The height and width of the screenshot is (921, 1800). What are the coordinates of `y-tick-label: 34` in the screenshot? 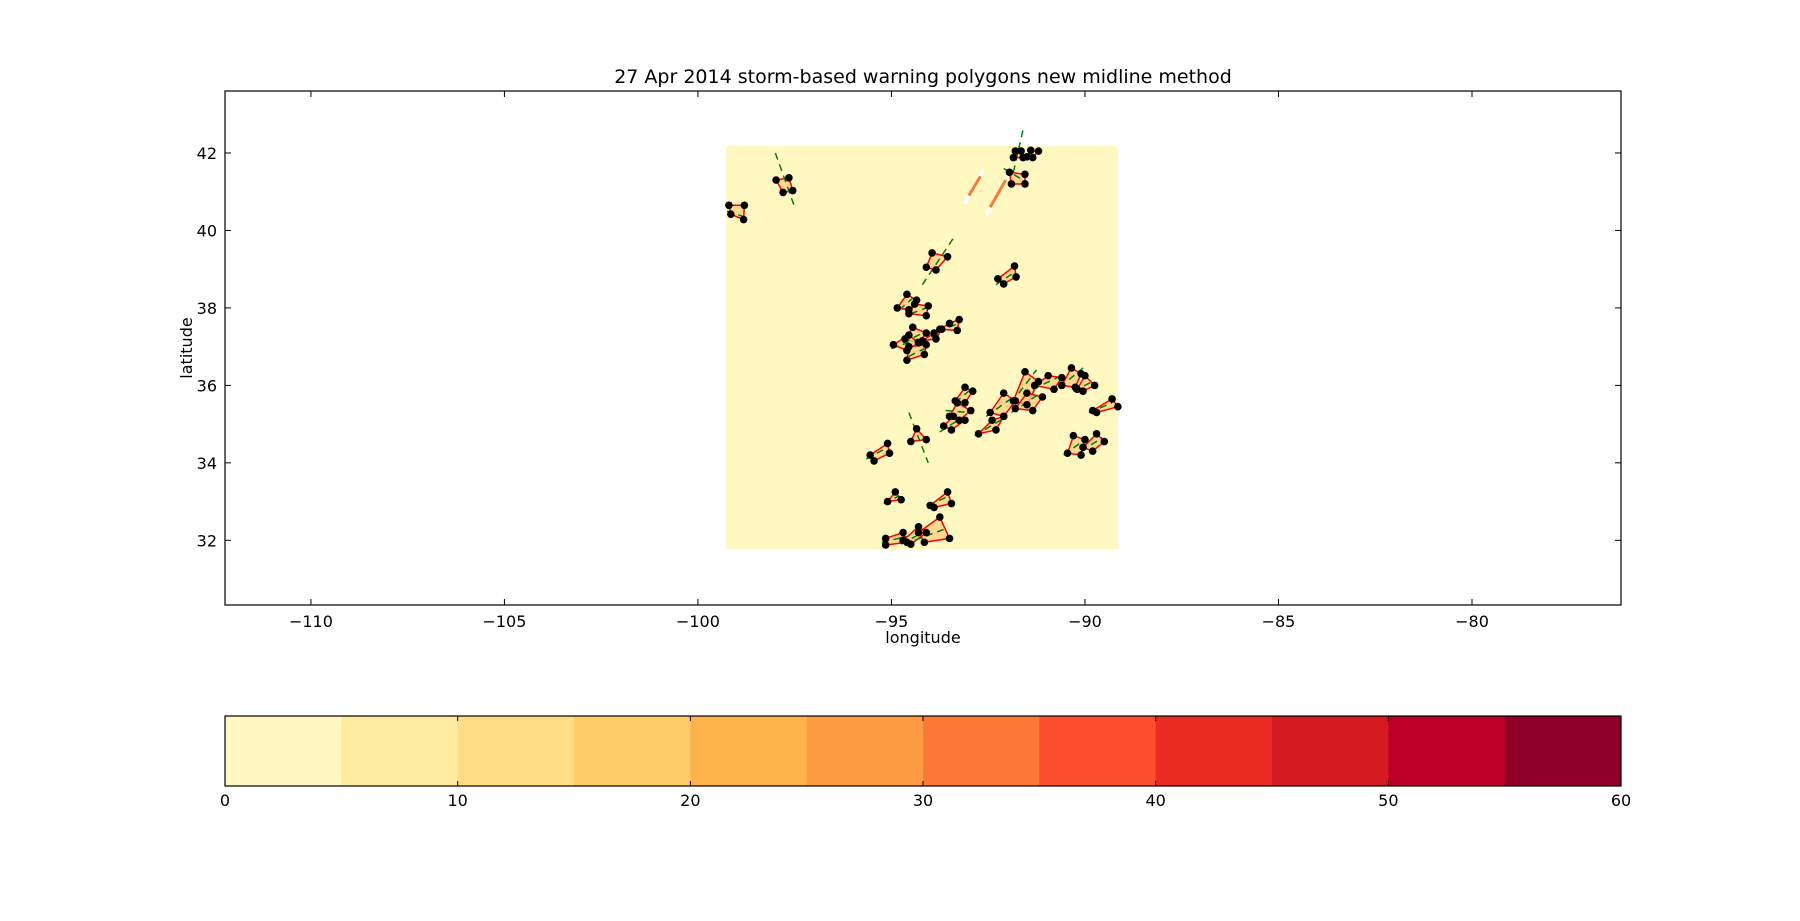 It's located at (207, 463).